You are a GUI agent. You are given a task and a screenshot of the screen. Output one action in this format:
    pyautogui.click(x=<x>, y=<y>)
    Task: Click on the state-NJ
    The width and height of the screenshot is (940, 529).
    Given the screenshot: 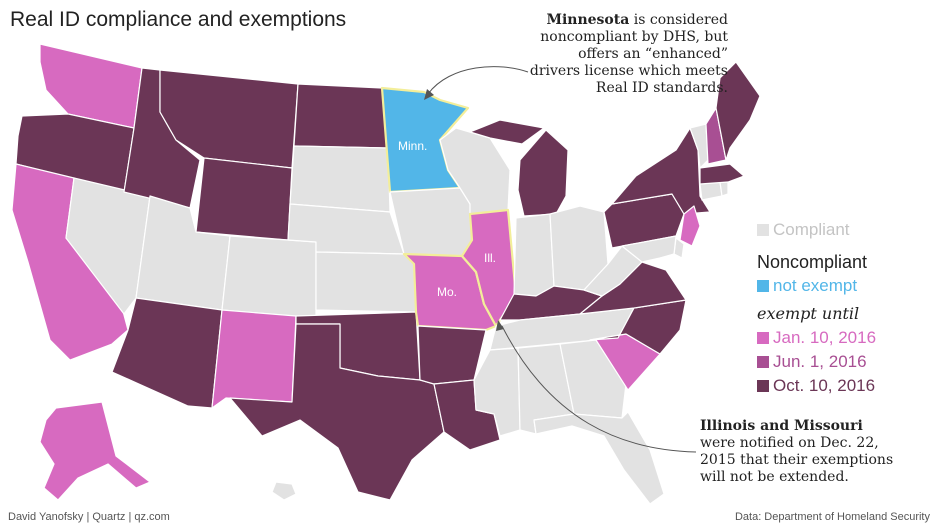 What is the action you would take?
    pyautogui.click(x=690, y=226)
    